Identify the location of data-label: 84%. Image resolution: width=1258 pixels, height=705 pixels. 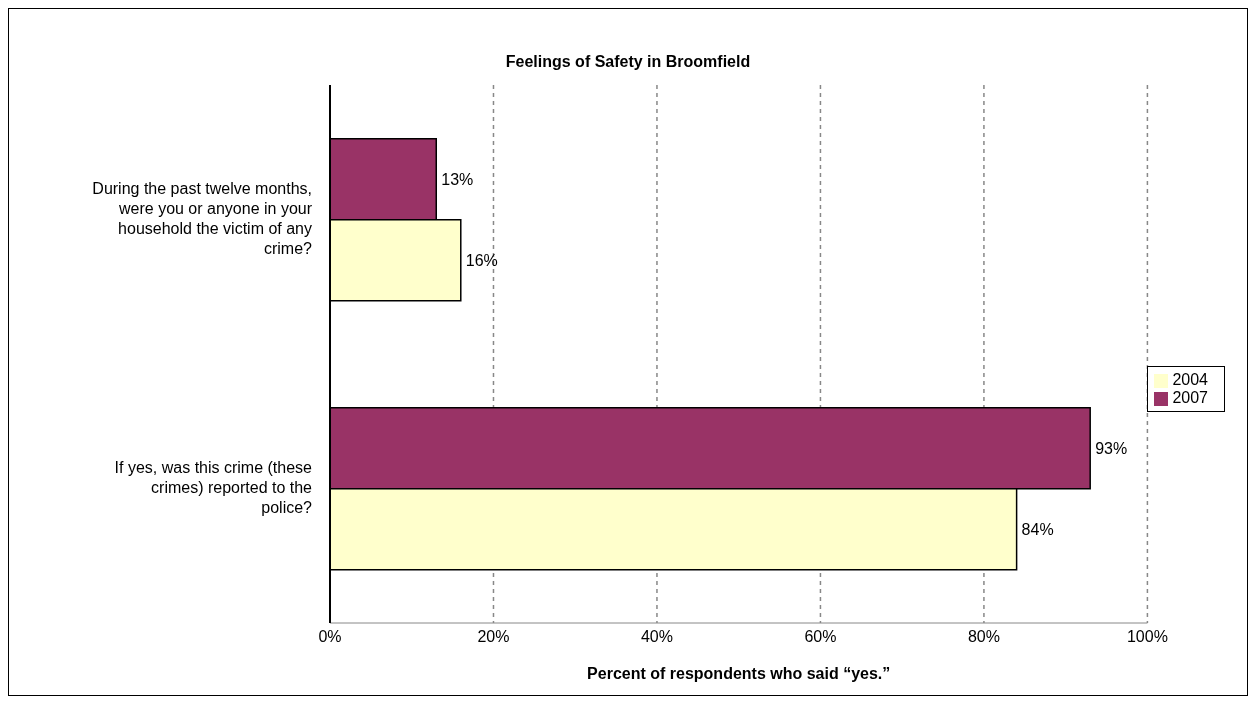
(1037, 529).